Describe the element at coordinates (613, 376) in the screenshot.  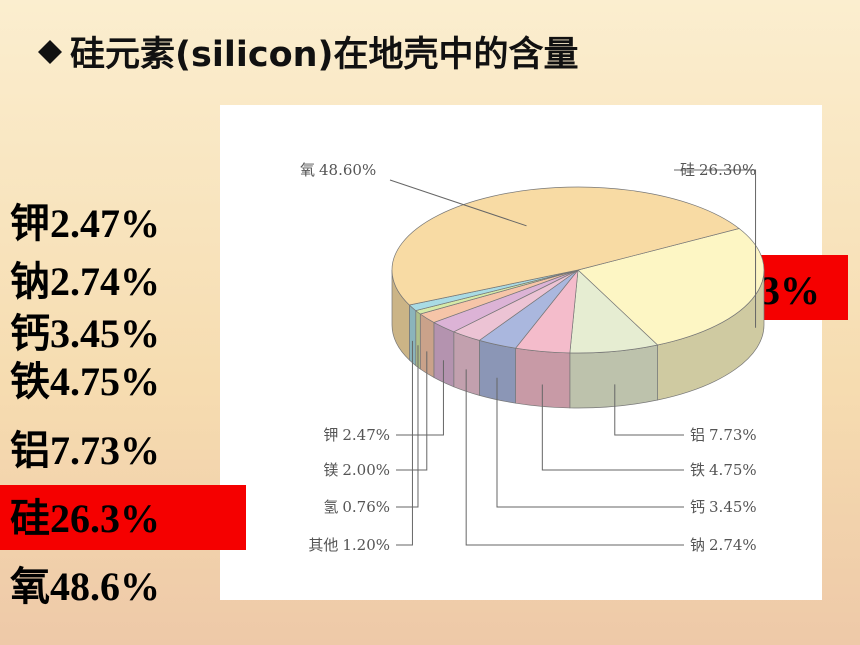
I see `slice-side` at that location.